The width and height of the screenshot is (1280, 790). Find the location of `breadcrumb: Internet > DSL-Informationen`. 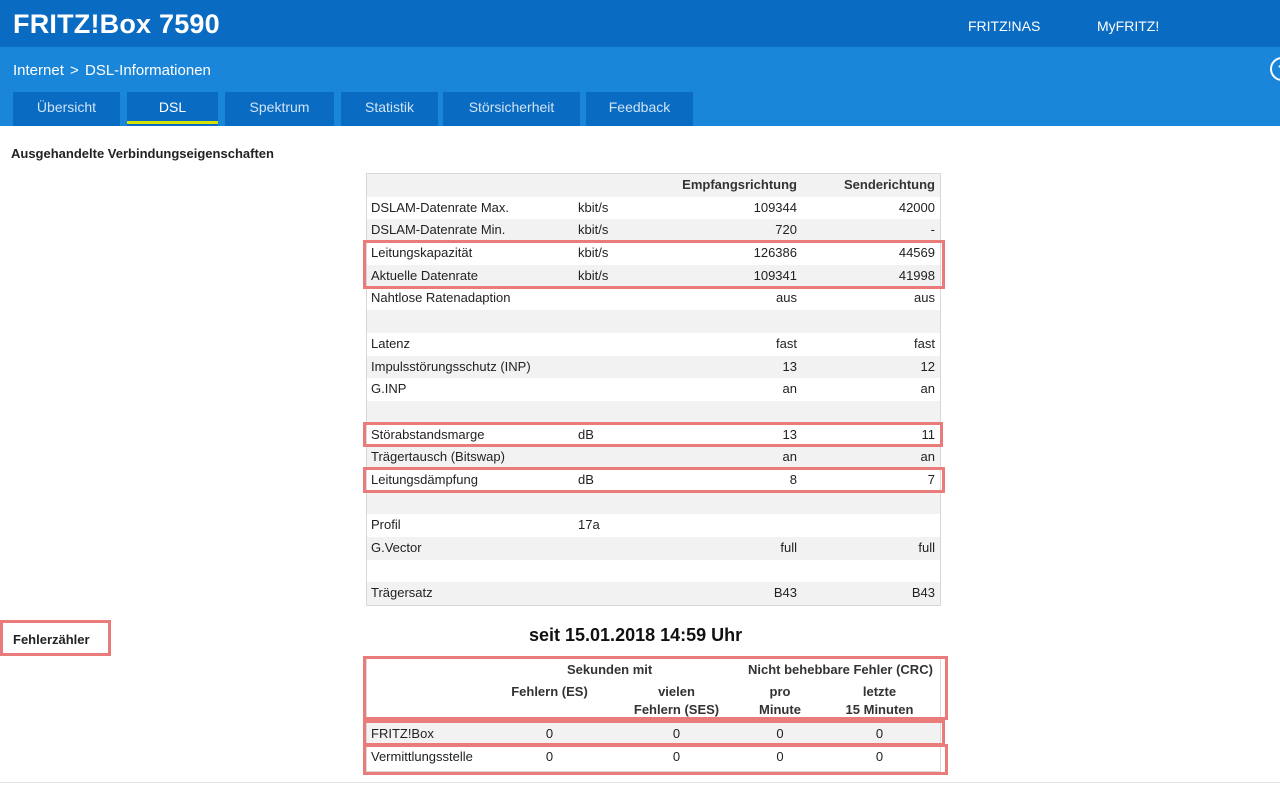

breadcrumb: Internet > DSL-Informationen is located at coordinates (112, 70).